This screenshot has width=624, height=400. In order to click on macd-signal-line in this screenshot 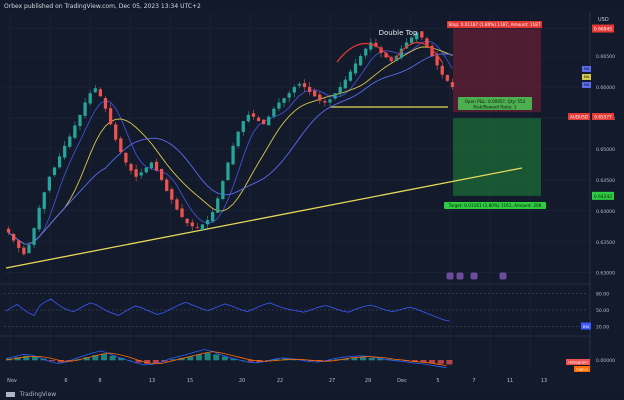, I will do `click(226, 358)`.